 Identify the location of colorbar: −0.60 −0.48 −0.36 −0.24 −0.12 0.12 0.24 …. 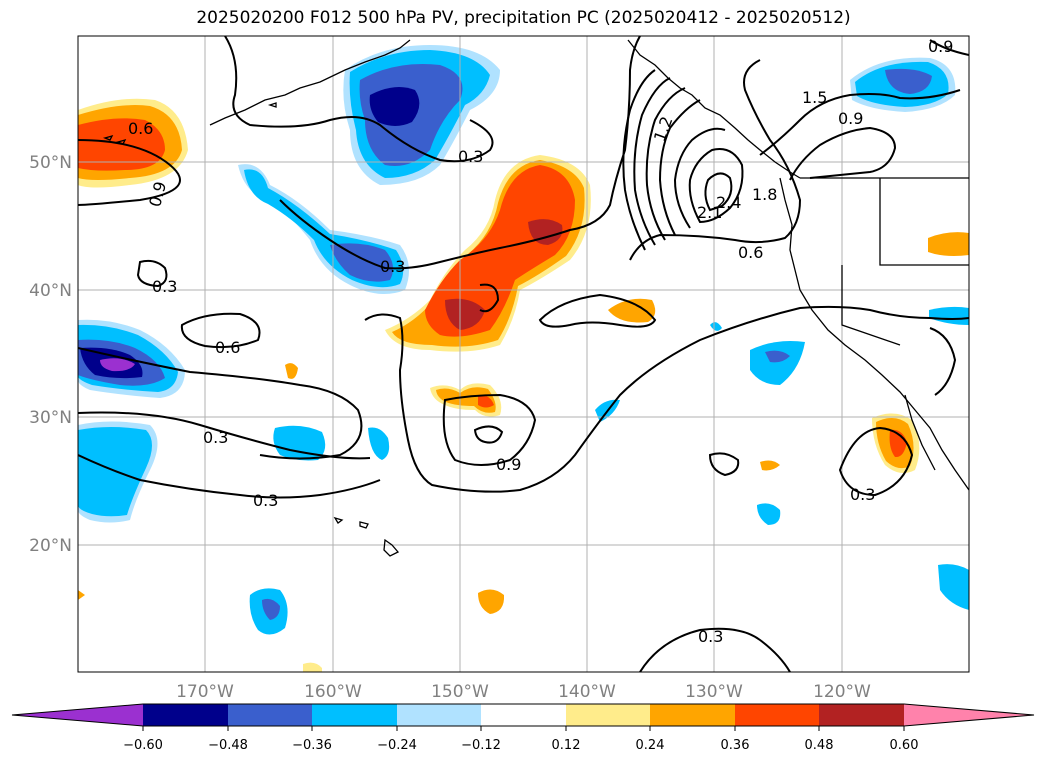
(523, 728).